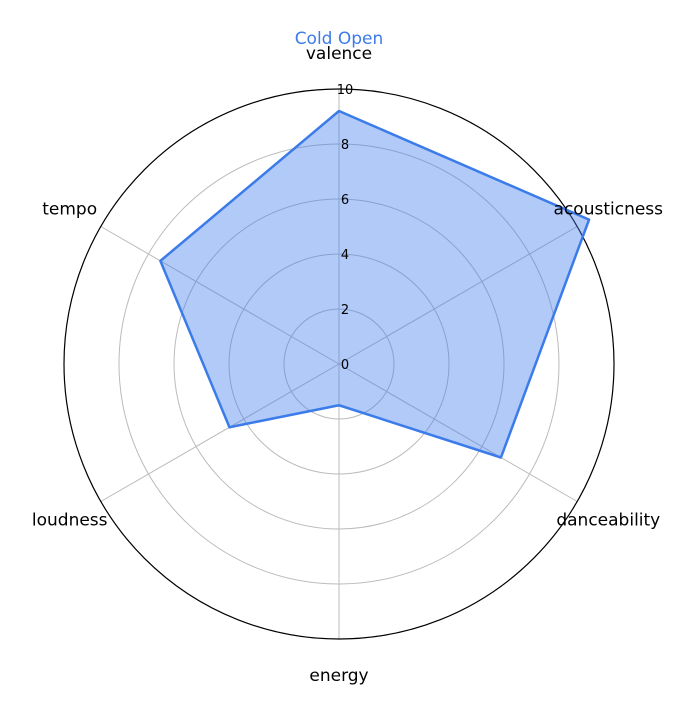 The image size is (695, 721). I want to click on tick-label: 10, so click(345, 90).